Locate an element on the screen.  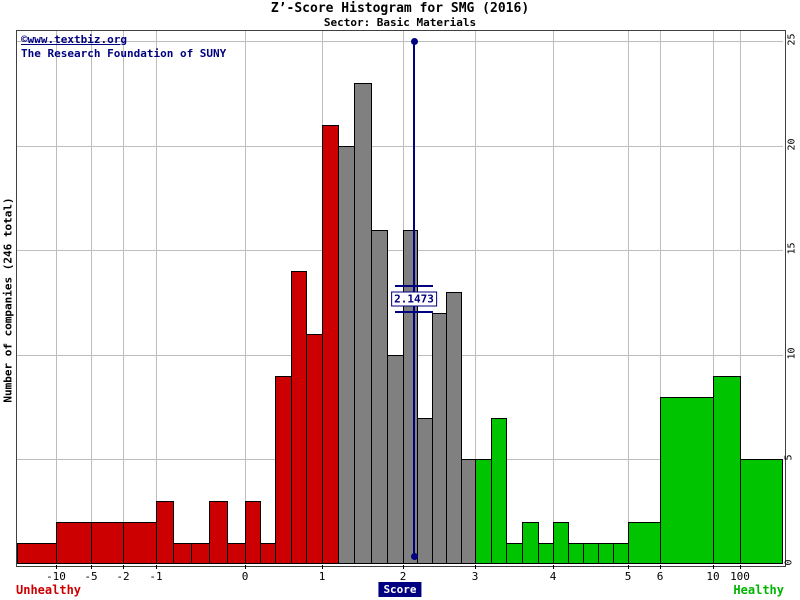
x-tick-label: -5 is located at coordinates (91, 576).